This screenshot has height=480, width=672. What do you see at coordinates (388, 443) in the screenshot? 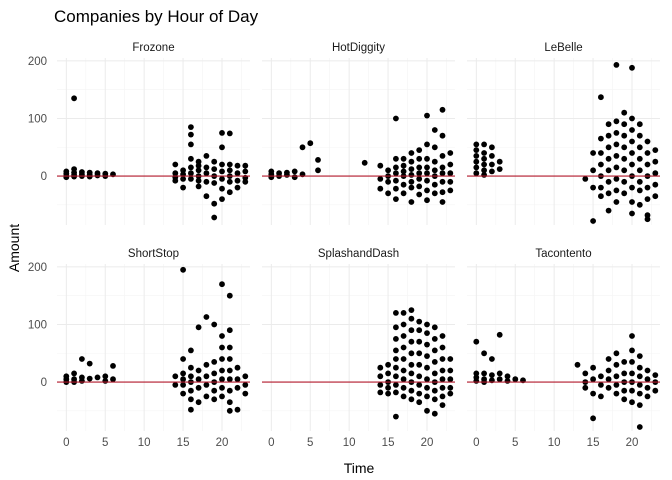
I see `x-tick-label: 15` at bounding box center [388, 443].